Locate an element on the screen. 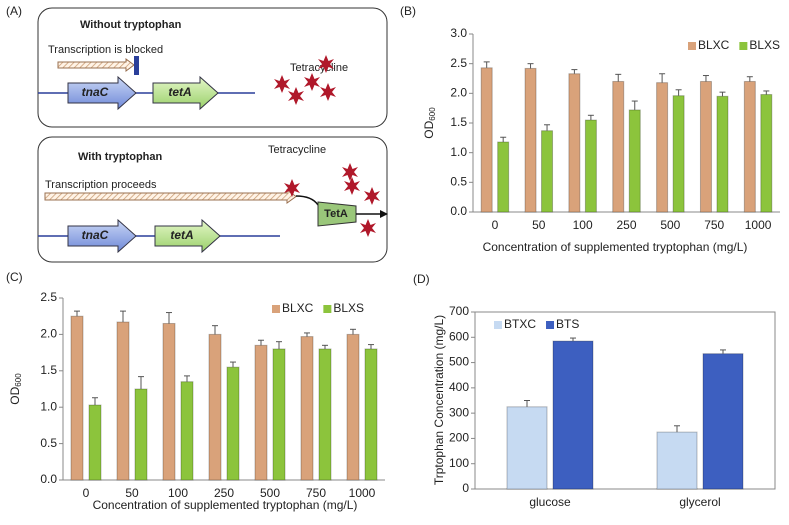 Image resolution: width=789 pixels, height=525 pixels. x-tick-label: glucose is located at coordinates (550, 502).